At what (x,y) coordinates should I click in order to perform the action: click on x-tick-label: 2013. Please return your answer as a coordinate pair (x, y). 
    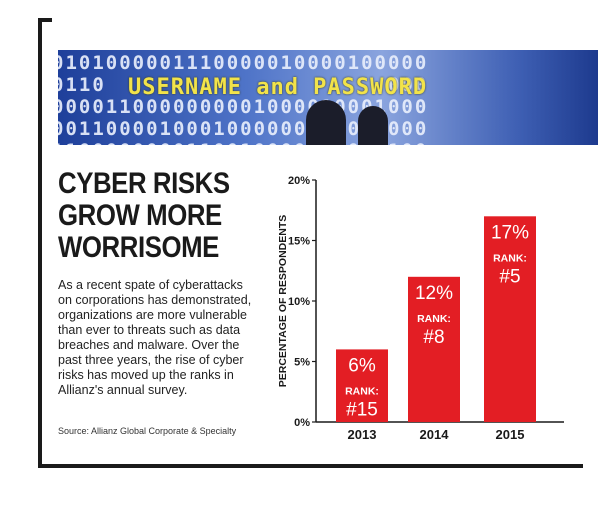
    Looking at the image, I should click on (362, 434).